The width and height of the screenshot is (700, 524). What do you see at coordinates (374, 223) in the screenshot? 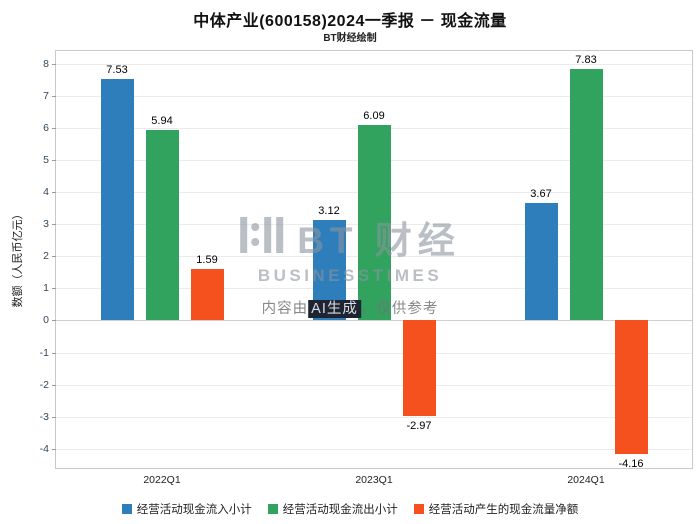
I see `bar-2023Q1-series2` at bounding box center [374, 223].